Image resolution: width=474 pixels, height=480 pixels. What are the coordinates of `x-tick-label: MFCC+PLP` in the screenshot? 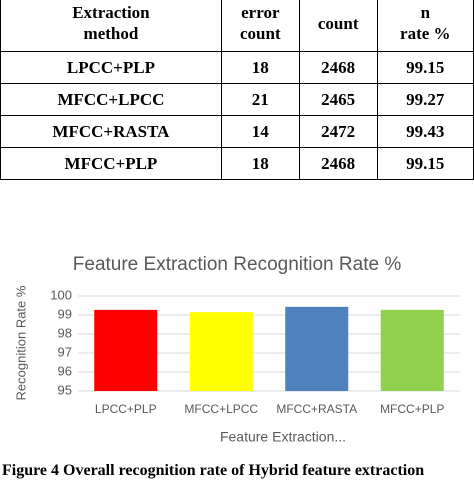 It's located at (412, 409).